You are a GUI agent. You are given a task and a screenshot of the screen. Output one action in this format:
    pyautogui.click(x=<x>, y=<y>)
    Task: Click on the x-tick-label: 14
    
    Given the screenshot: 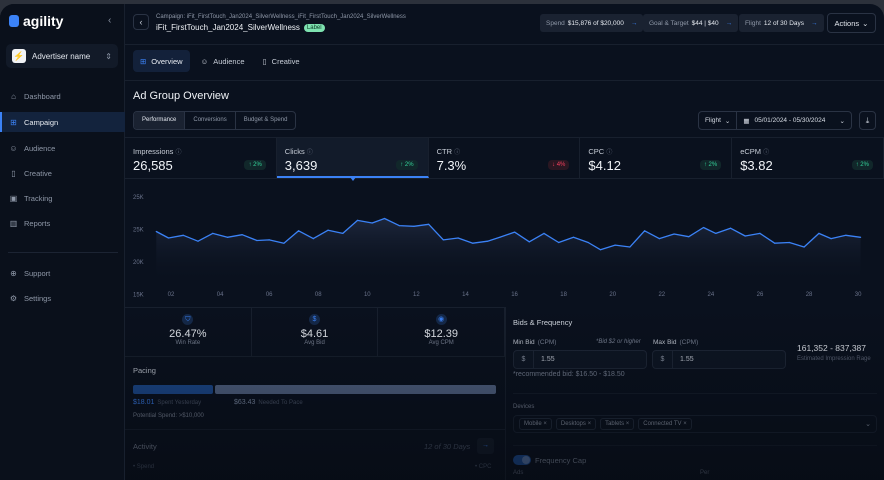 What is the action you would take?
    pyautogui.click(x=465, y=295)
    